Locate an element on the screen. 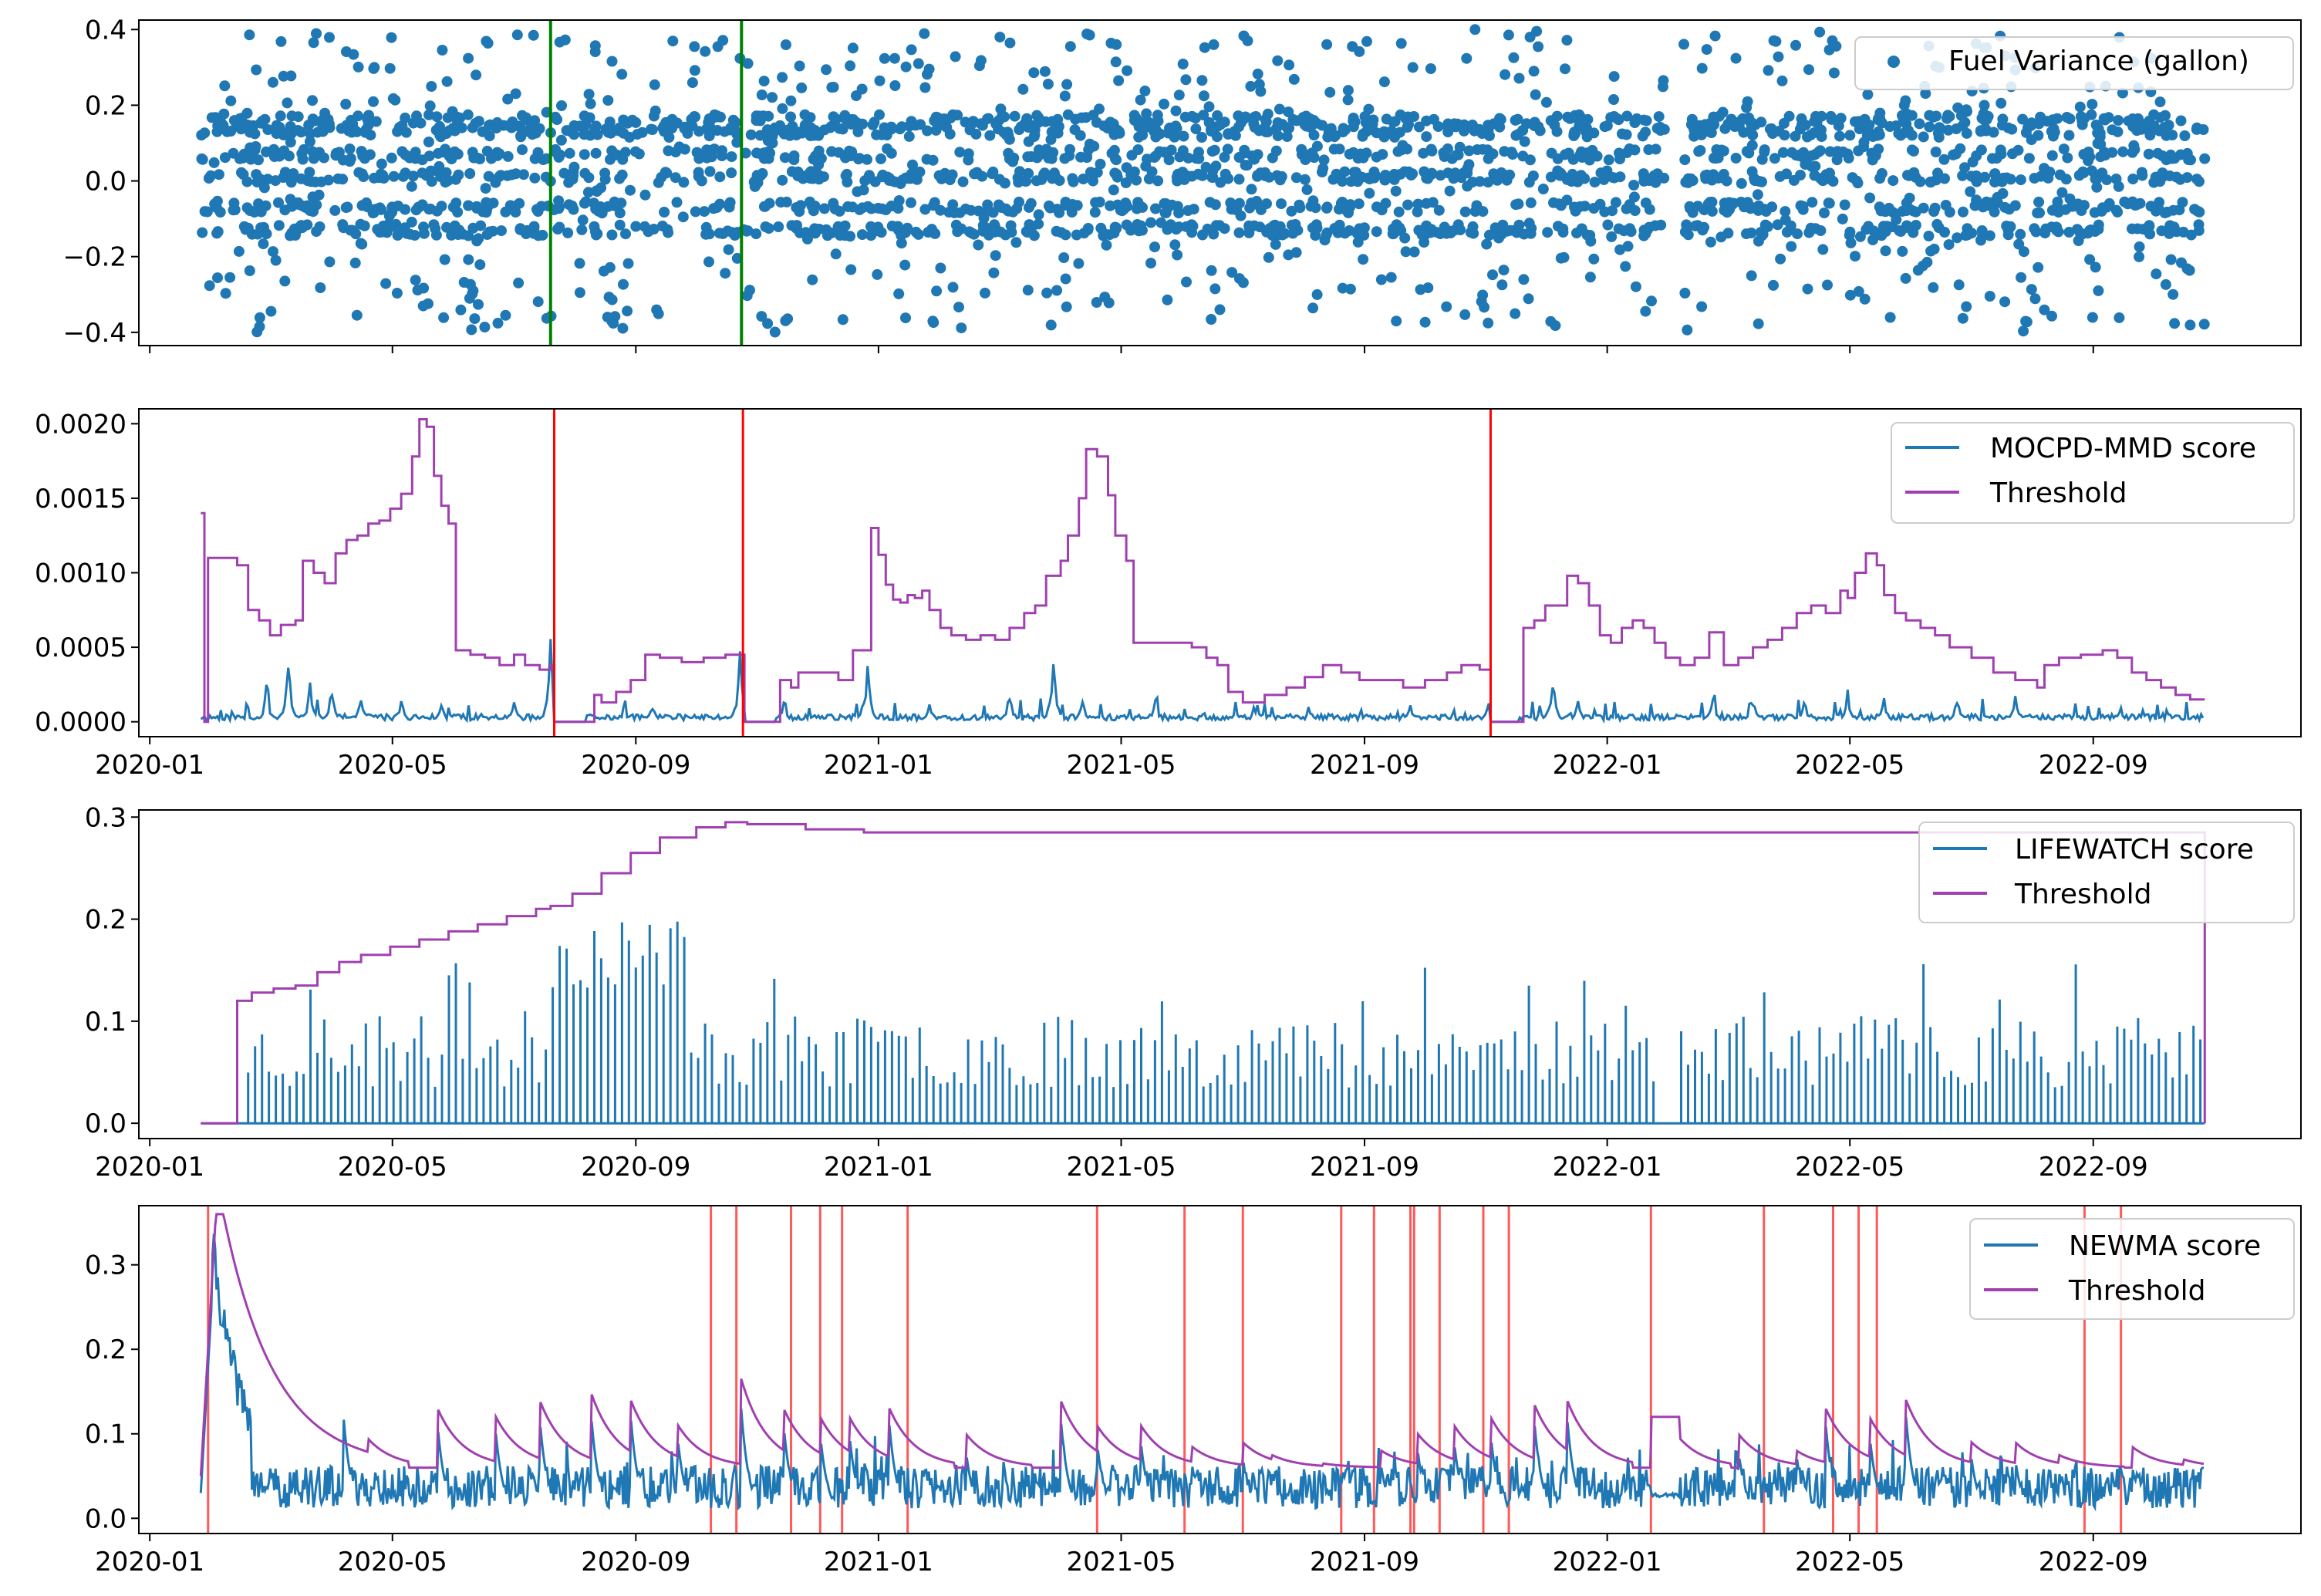  x-tick-label: 2020-09 is located at coordinates (635, 1562).